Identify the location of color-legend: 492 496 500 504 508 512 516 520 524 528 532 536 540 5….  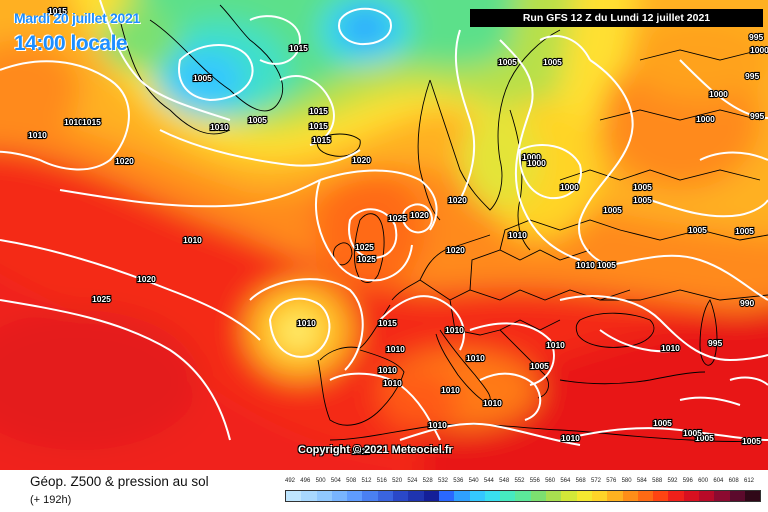
(523, 490).